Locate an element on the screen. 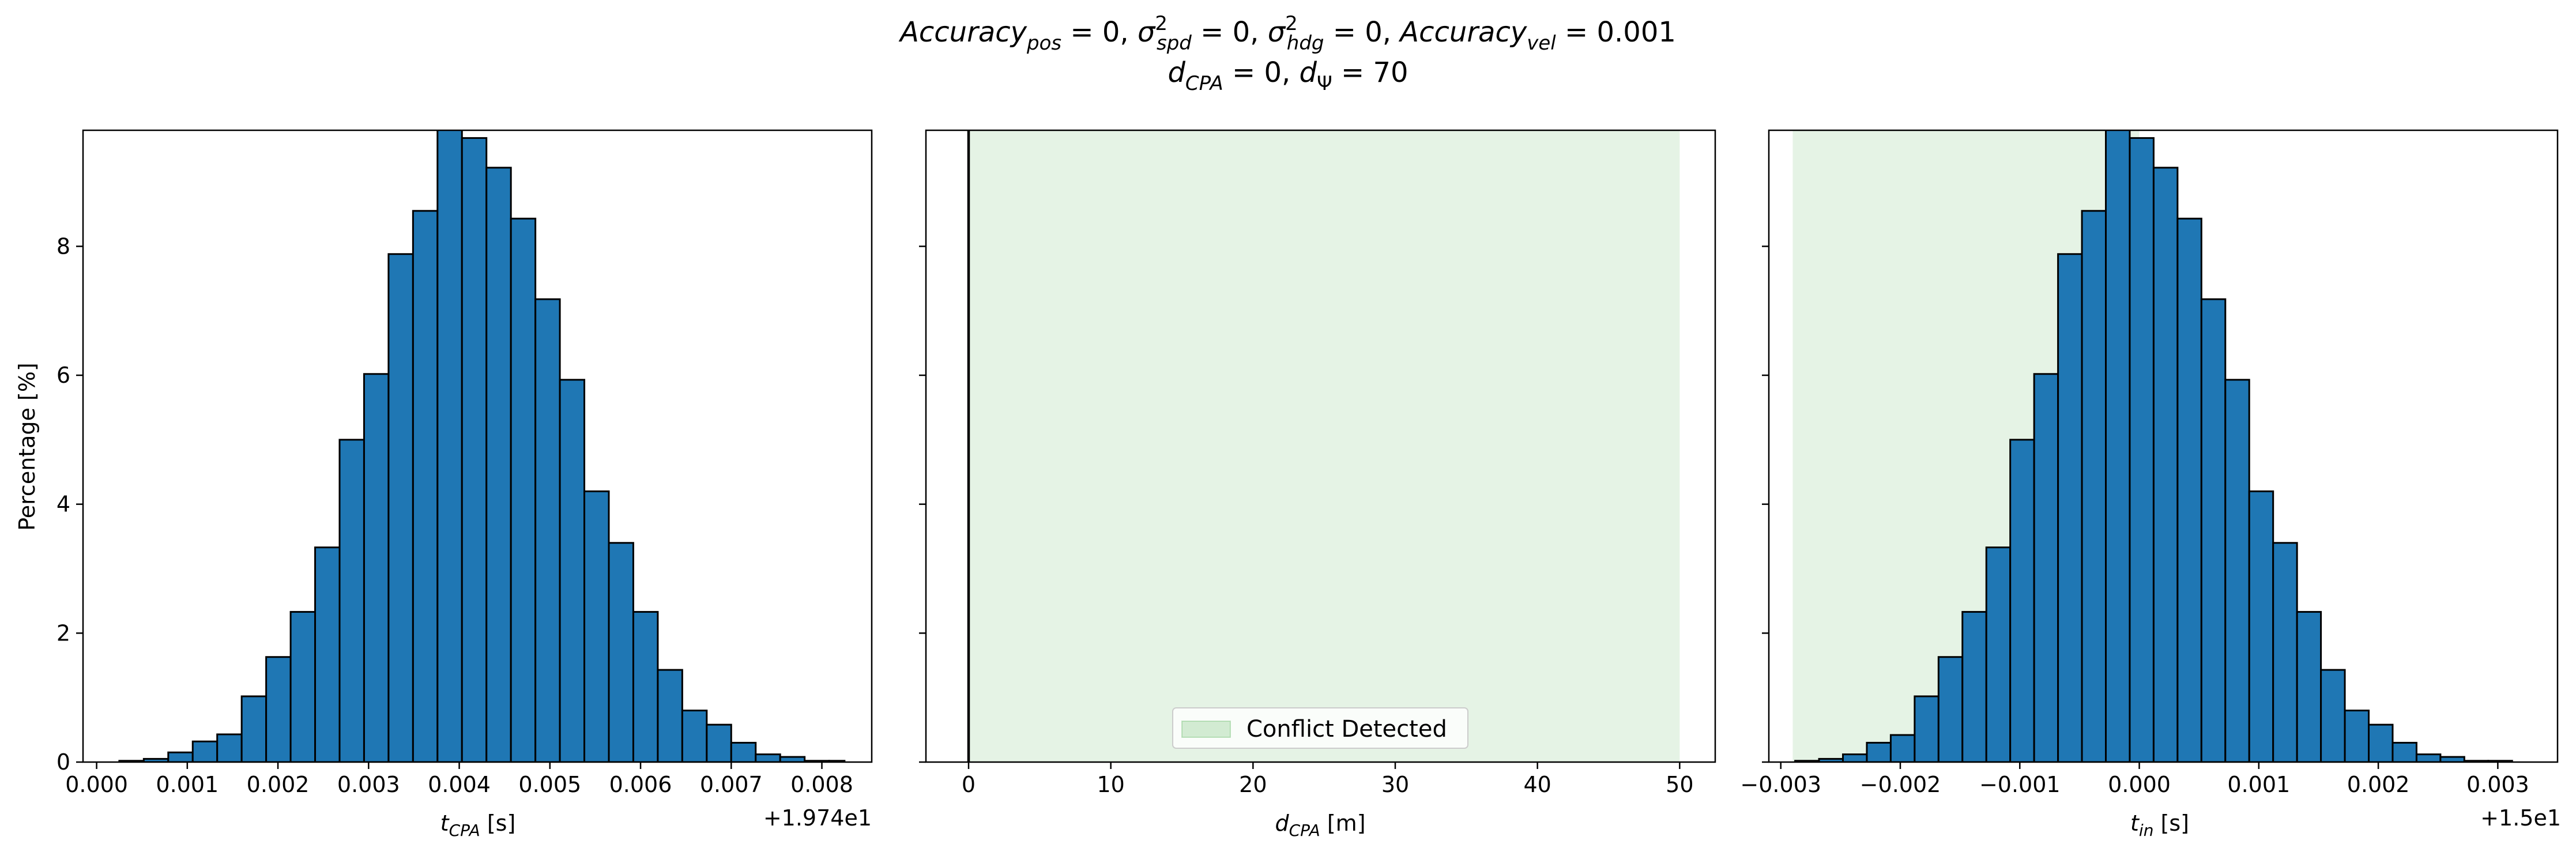  x-tick-label: 40 is located at coordinates (1537, 784).